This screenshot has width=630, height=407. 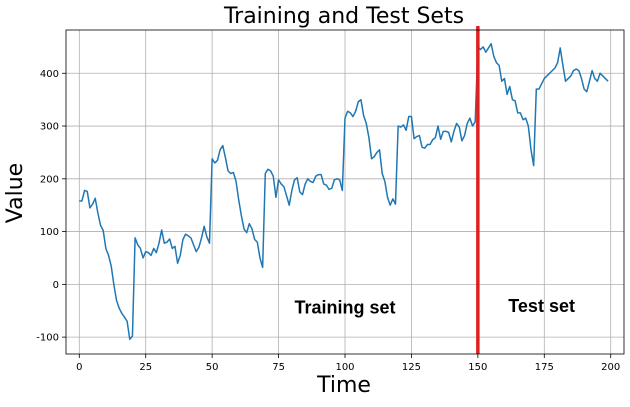 I want to click on x-axis-ticks: 0 25 50 75 100 125 150 175 200, so click(x=348, y=363).